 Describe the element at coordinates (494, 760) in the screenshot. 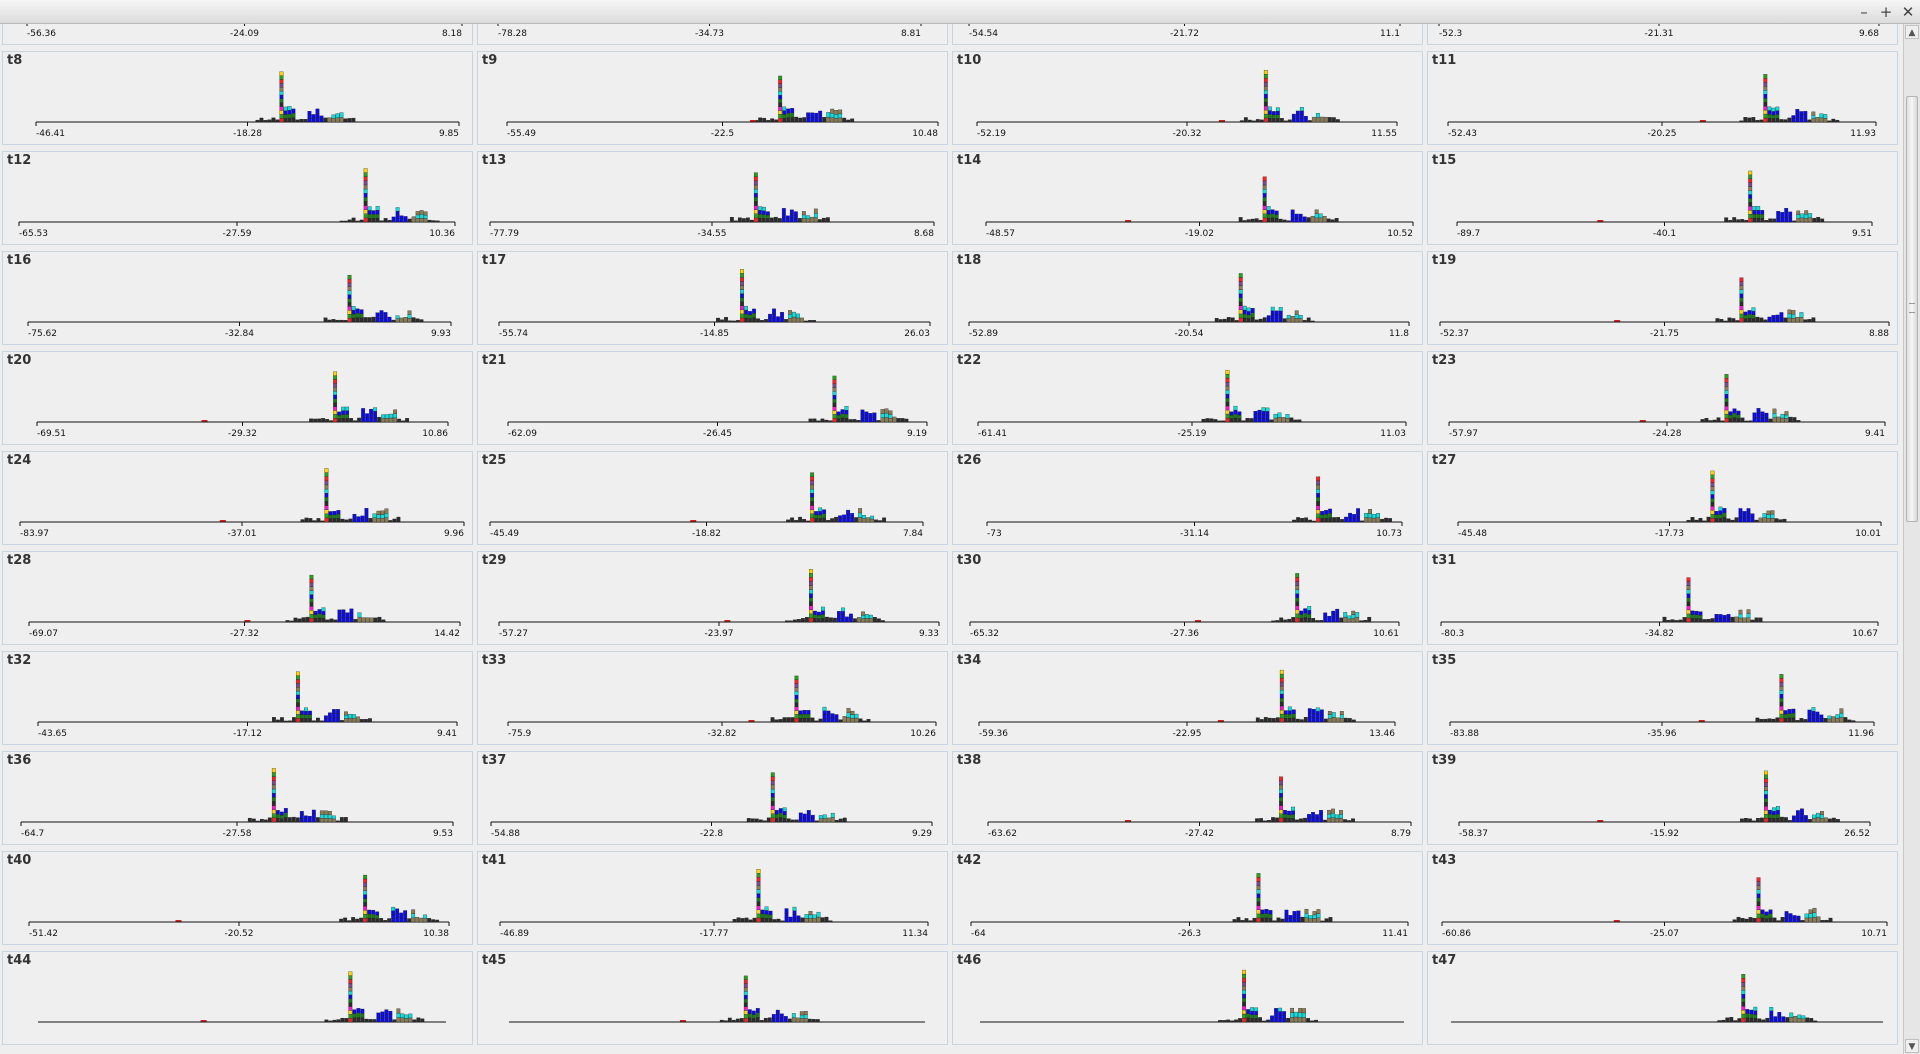

I see `panel-title: t37` at that location.